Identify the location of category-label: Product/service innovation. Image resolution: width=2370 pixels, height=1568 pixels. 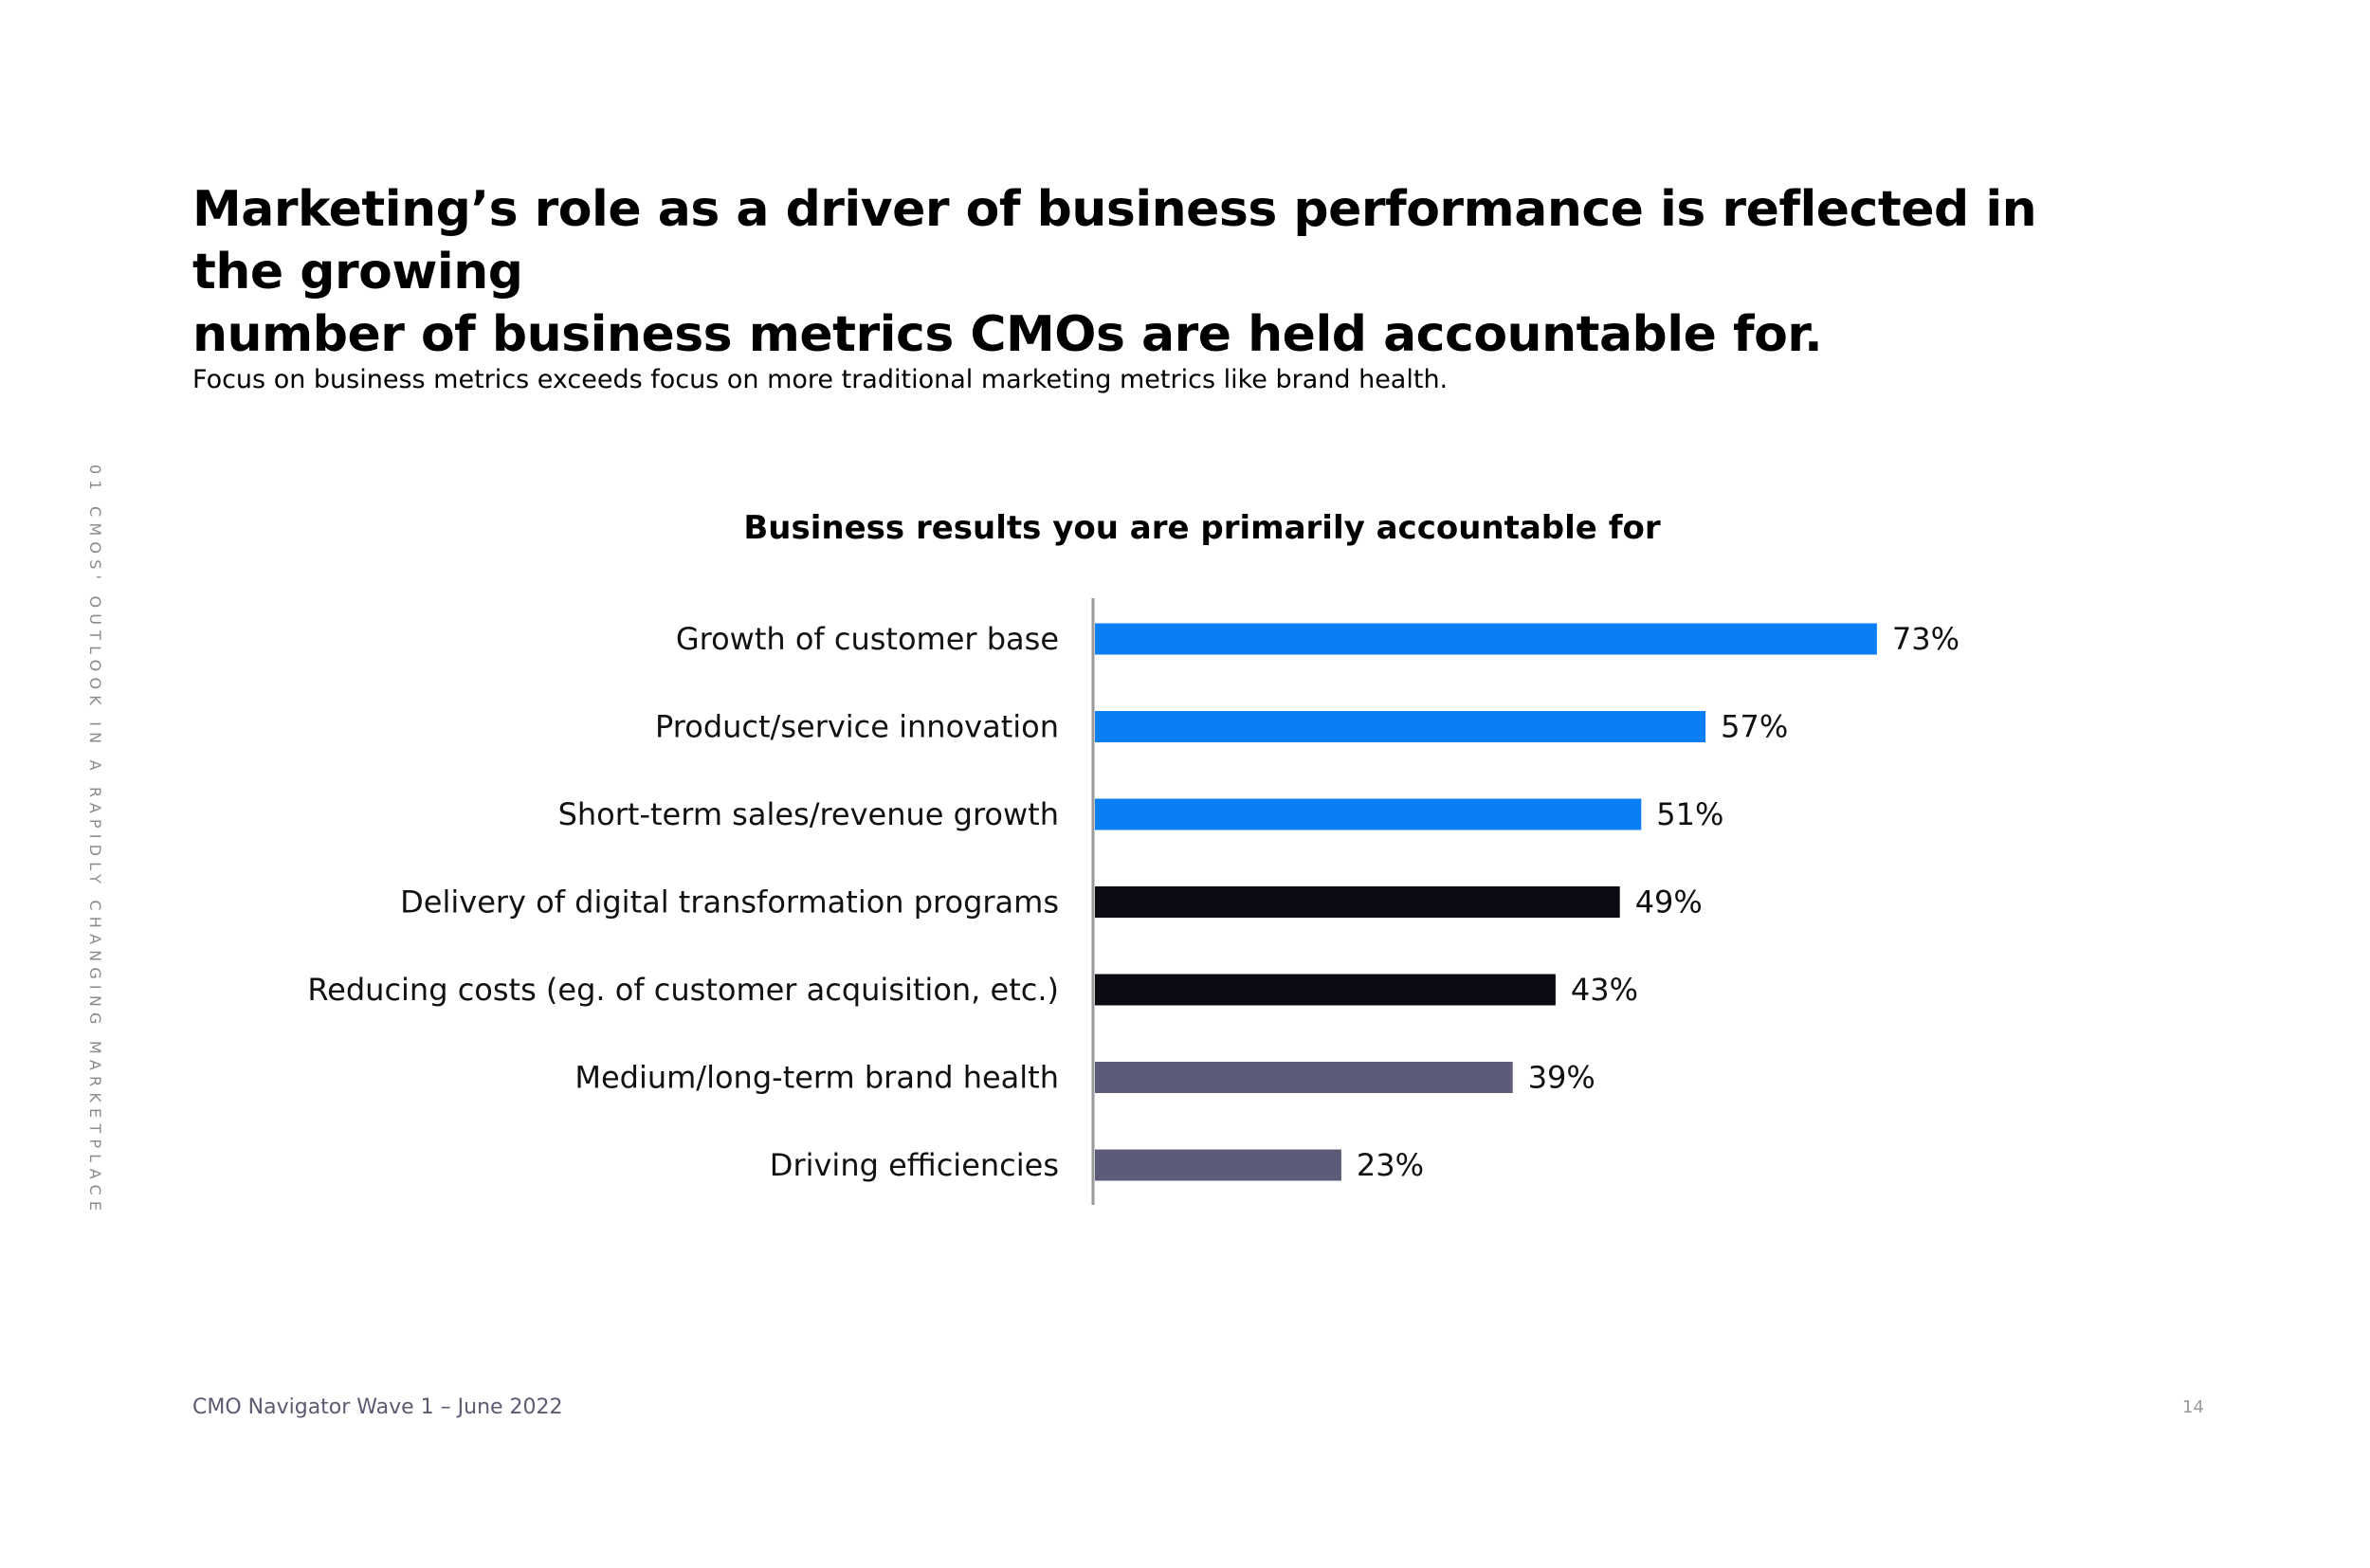
(857, 727).